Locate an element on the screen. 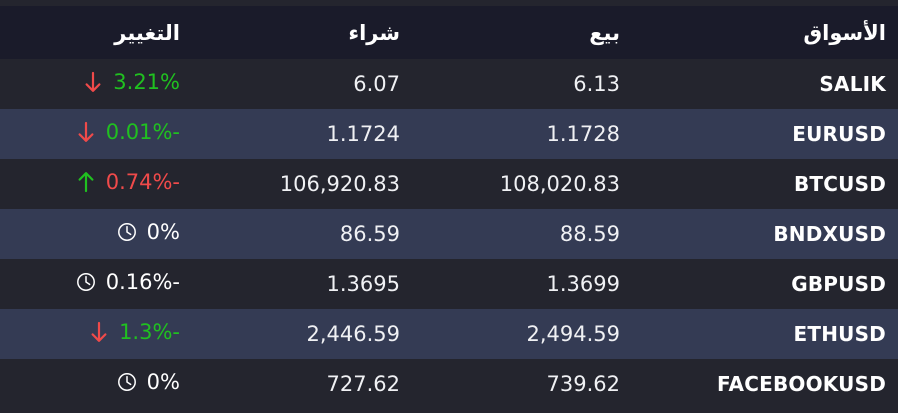 The image size is (898, 413). change-percent: 0.16%- is located at coordinates (142, 281).